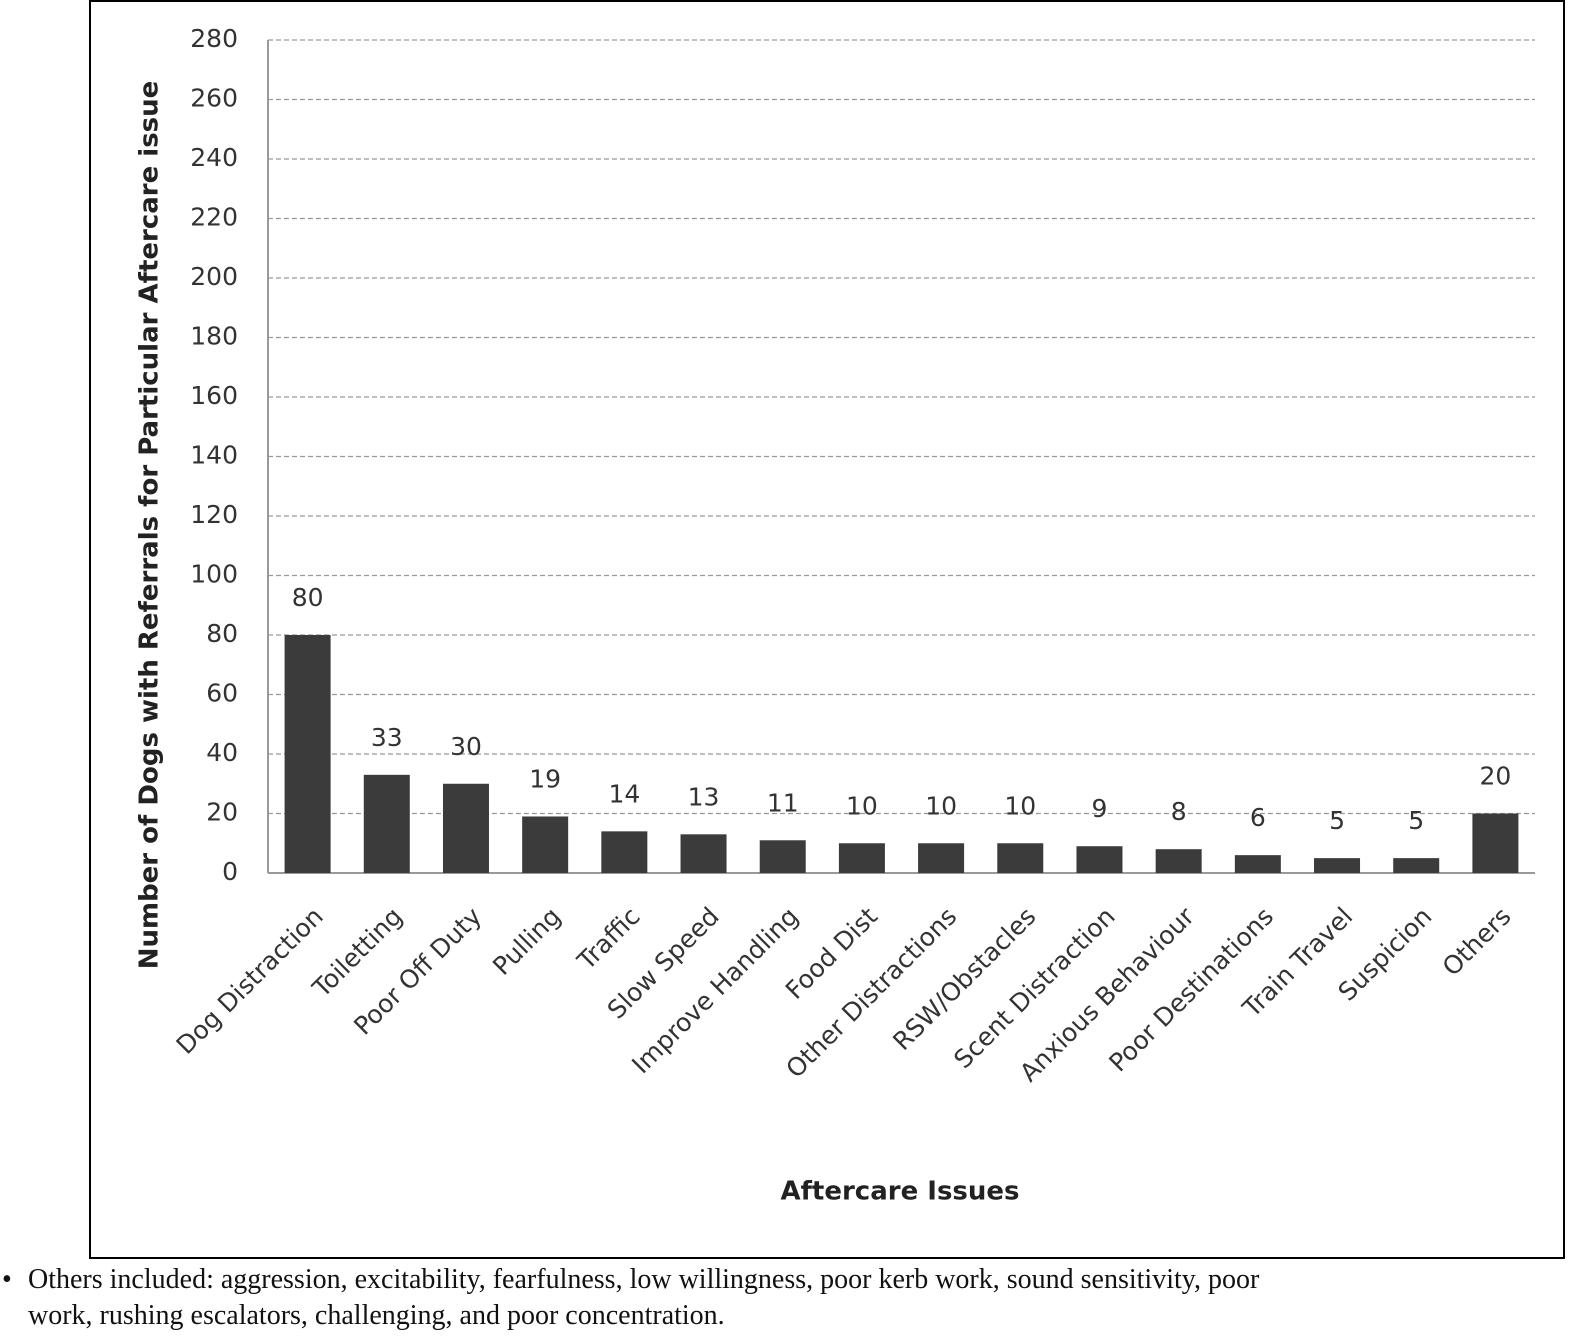 Image resolution: width=1570 pixels, height=1340 pixels. What do you see at coordinates (1258, 817) in the screenshot?
I see `value-label: 6` at bounding box center [1258, 817].